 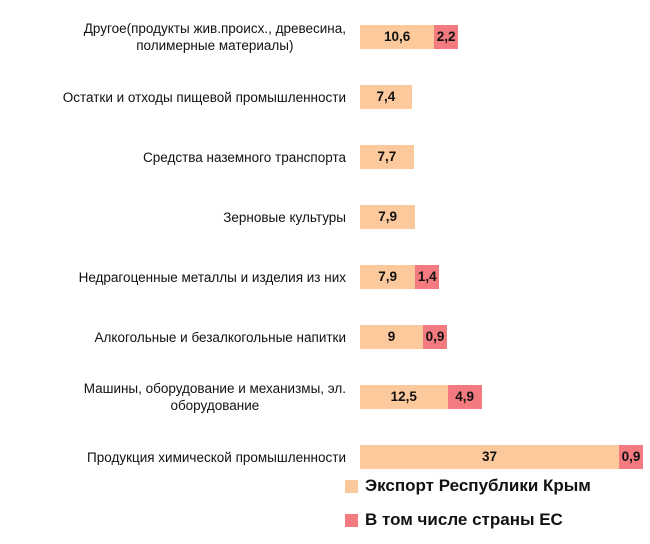 I want to click on category-label-line: Недрагоценные металлы и изделия из них, so click(x=212, y=277).